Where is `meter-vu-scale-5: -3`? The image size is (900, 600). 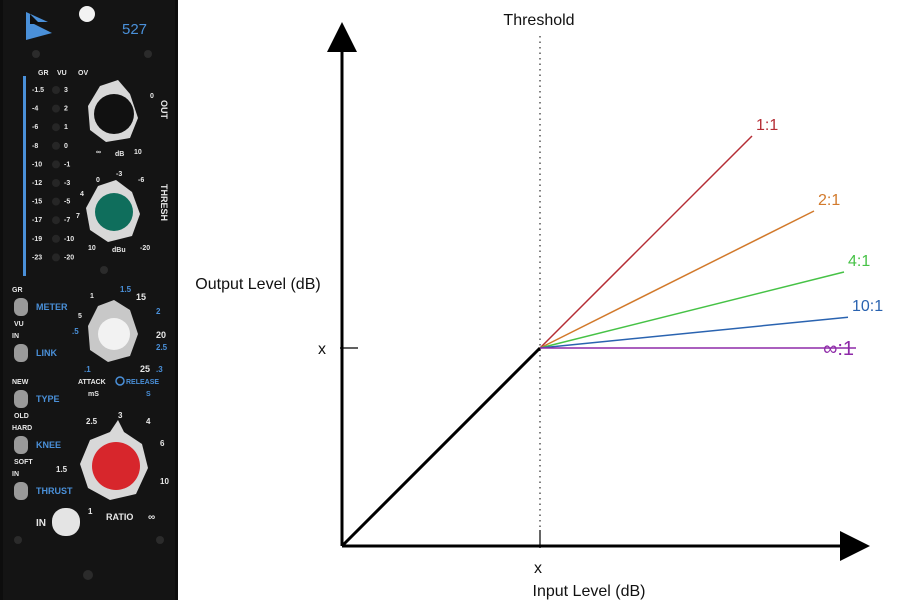
meter-vu-scale-5: -3 is located at coordinates (67, 183).